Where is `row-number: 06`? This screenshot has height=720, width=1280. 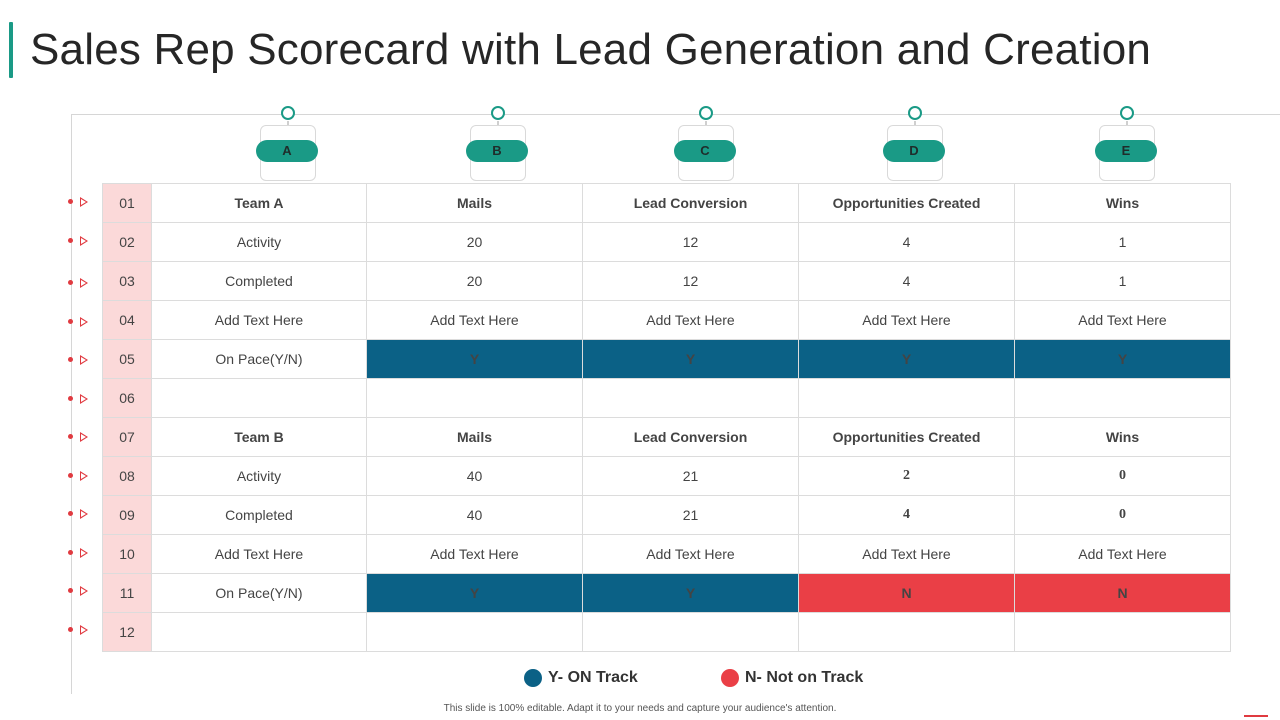 row-number: 06 is located at coordinates (127, 398).